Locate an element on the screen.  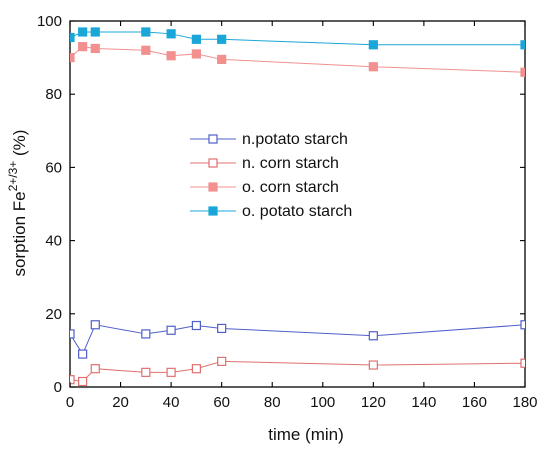
y-axis-title-sup: 2+/3+ is located at coordinates (13, 176).